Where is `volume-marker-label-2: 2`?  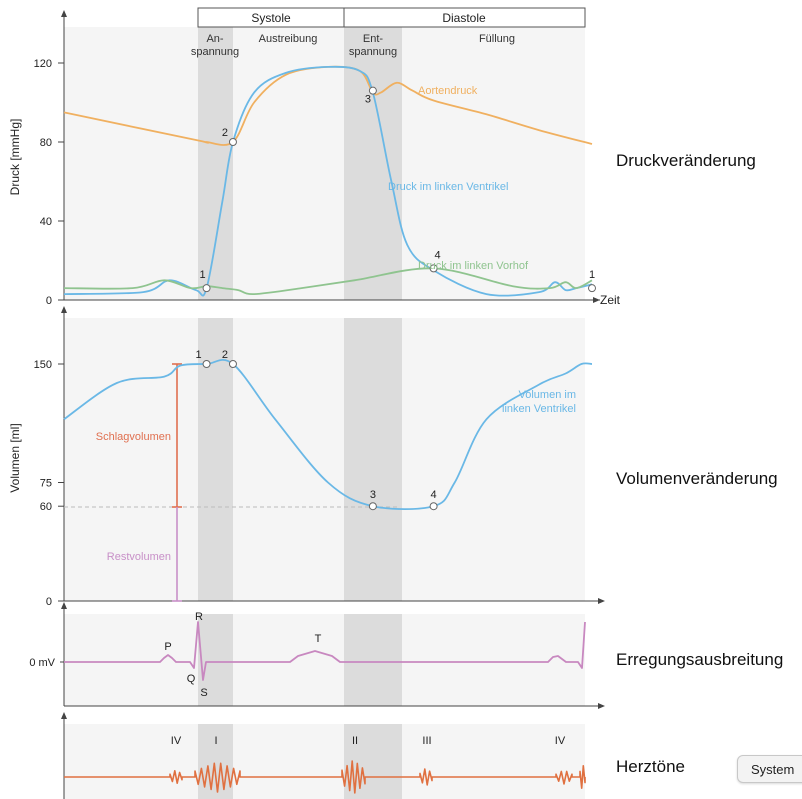 volume-marker-label-2: 2 is located at coordinates (225, 355).